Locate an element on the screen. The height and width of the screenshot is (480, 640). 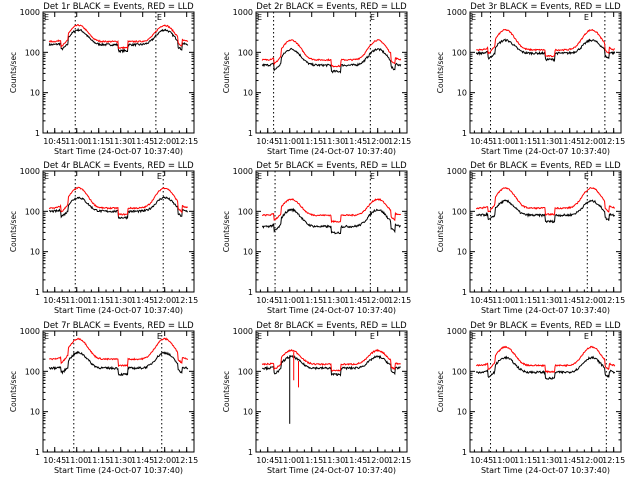
panel-title: Det 1r BLACK = Events, RED = LLD is located at coordinates (118, 7).